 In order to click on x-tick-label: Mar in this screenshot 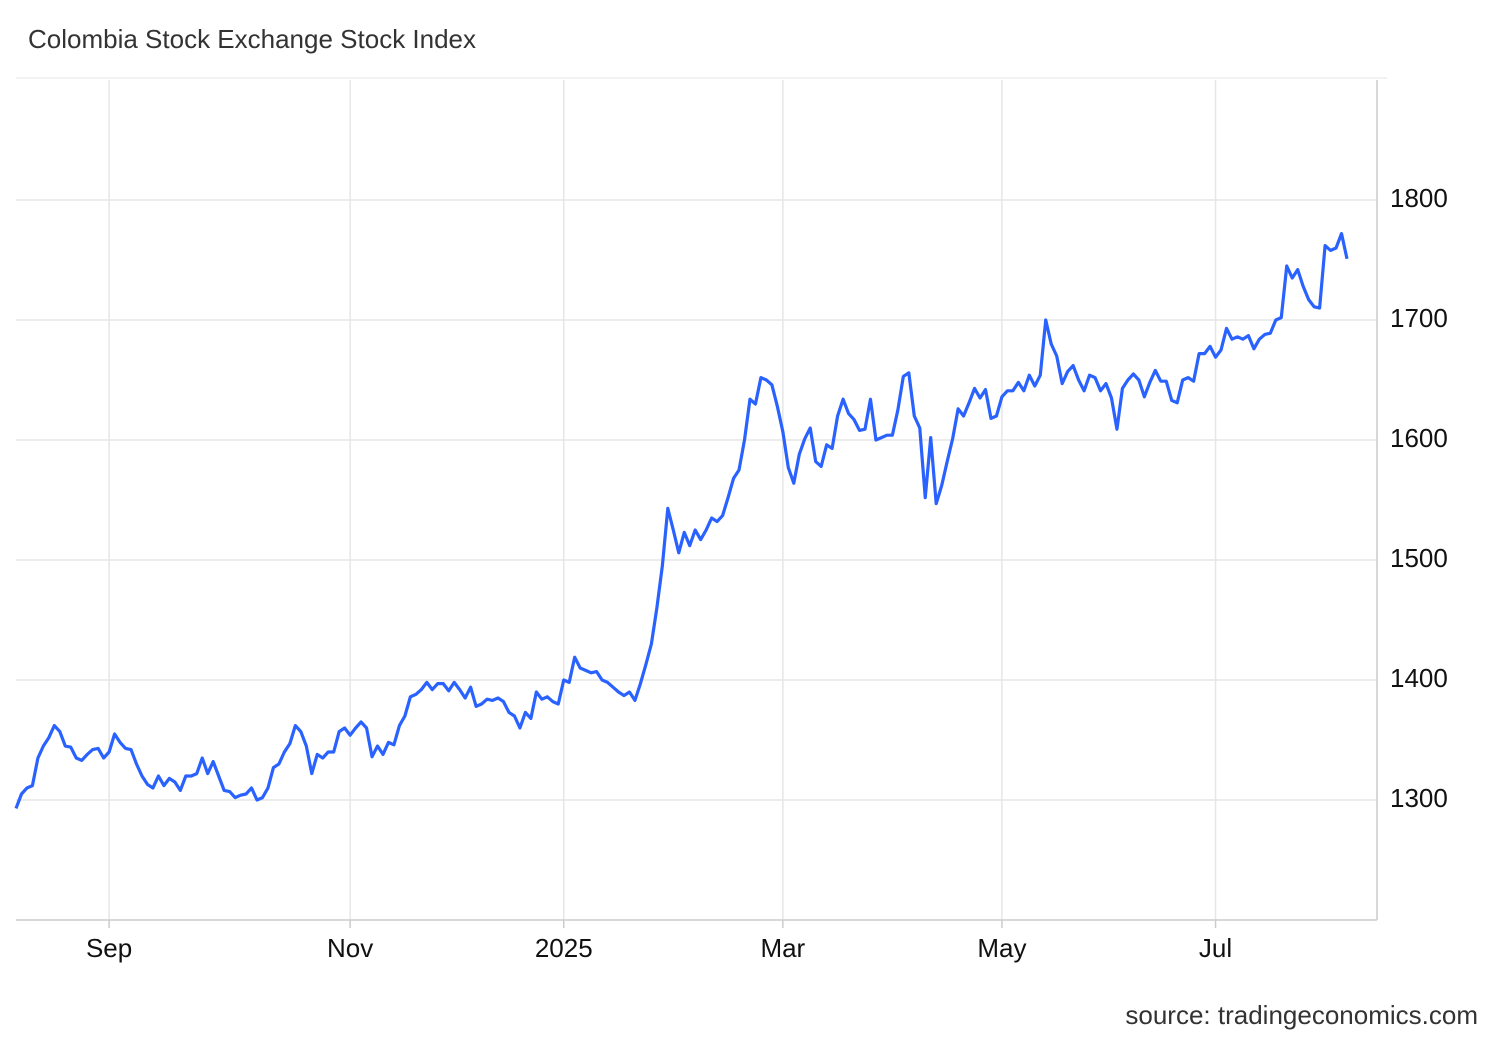, I will do `click(782, 948)`.